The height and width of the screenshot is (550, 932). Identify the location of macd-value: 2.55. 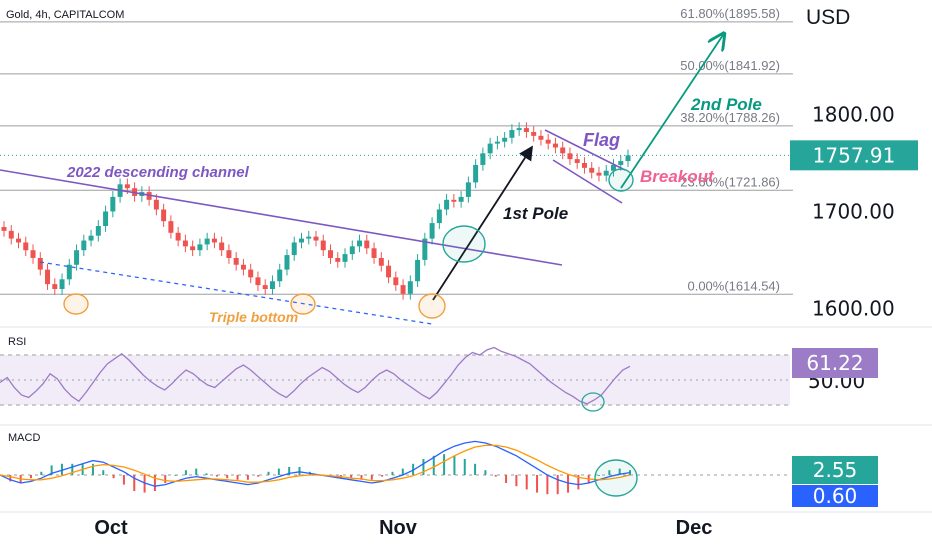
(835, 470).